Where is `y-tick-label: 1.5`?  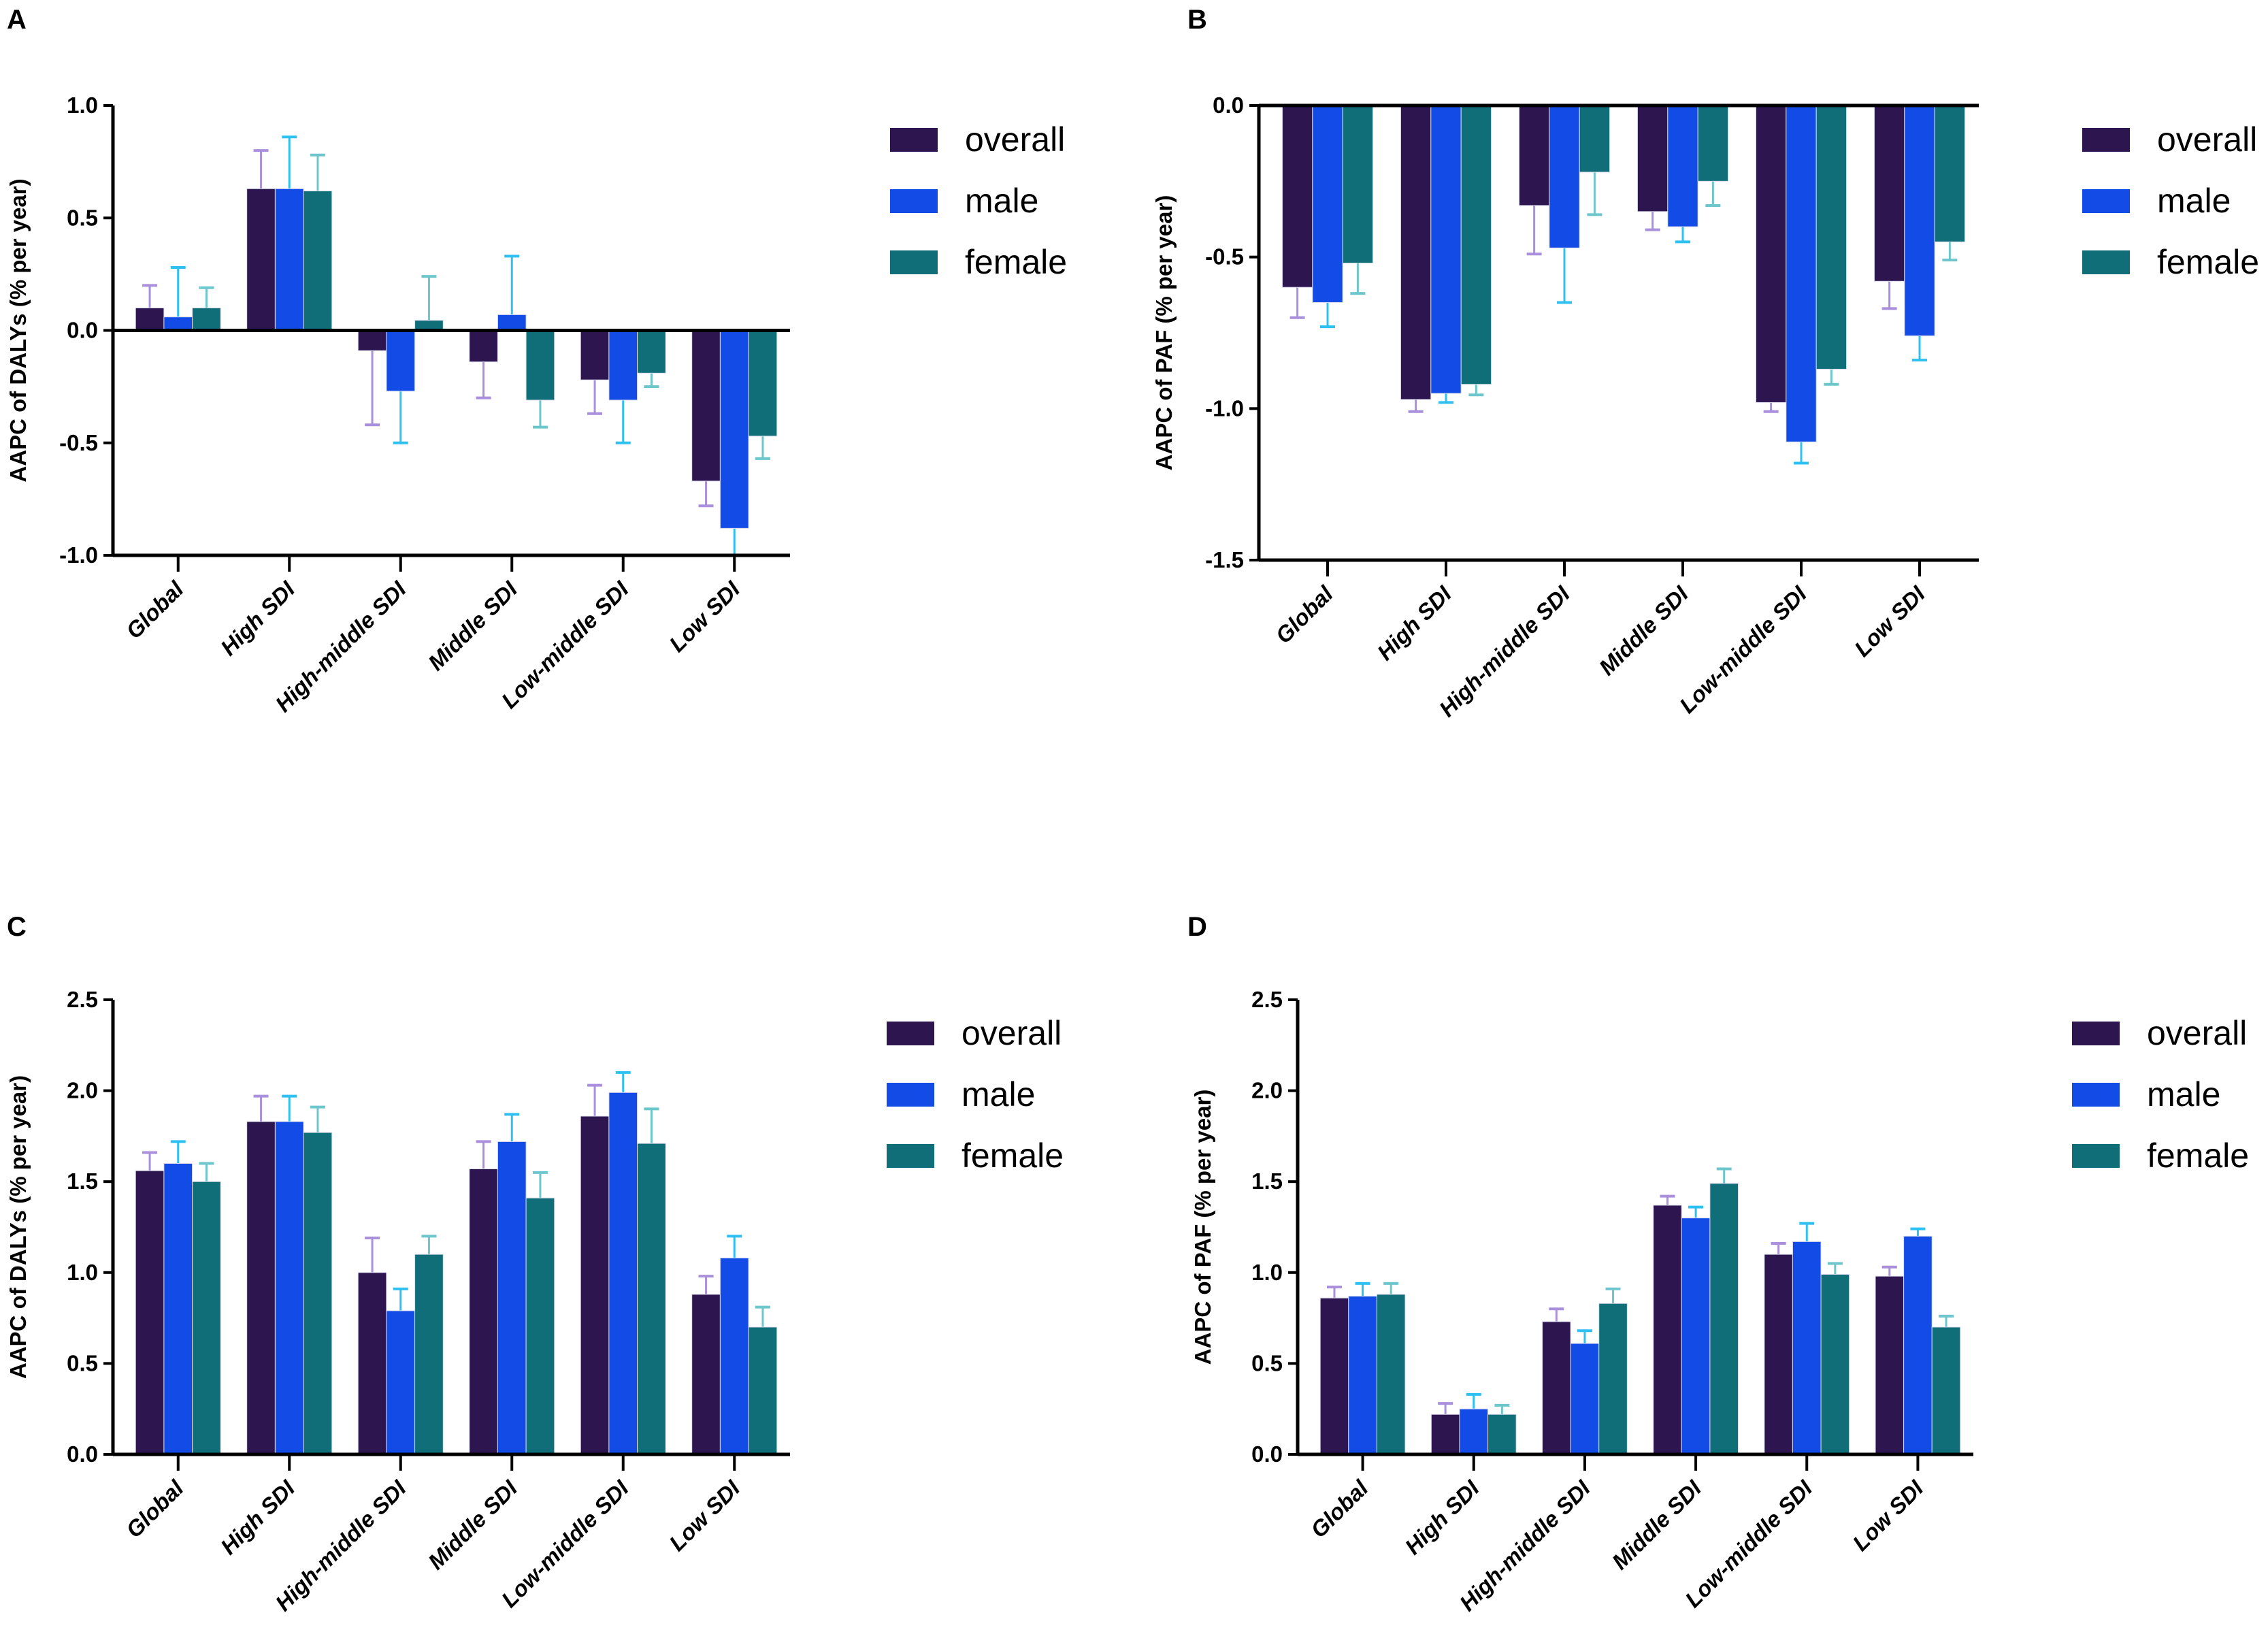
y-tick-label: 1.5 is located at coordinates (82, 1181).